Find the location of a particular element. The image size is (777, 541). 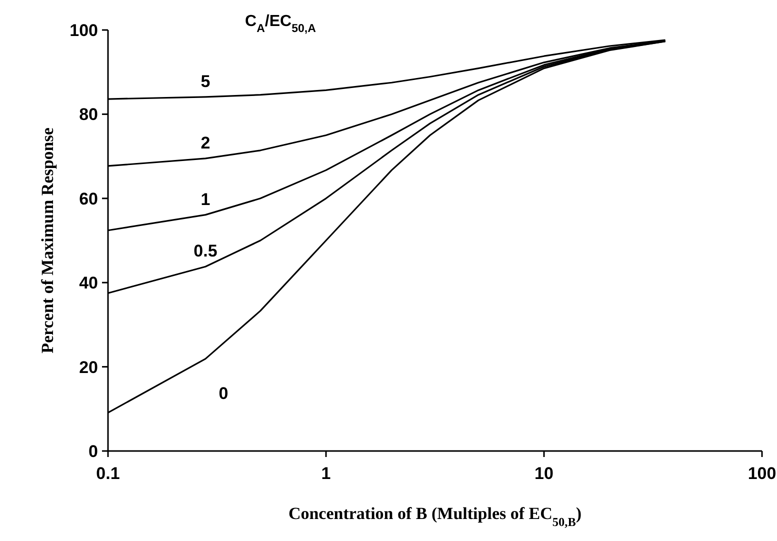

x-axis-title: Concentration of B (Multiples of EC$_{50,B}$) is located at coordinates (435, 516).